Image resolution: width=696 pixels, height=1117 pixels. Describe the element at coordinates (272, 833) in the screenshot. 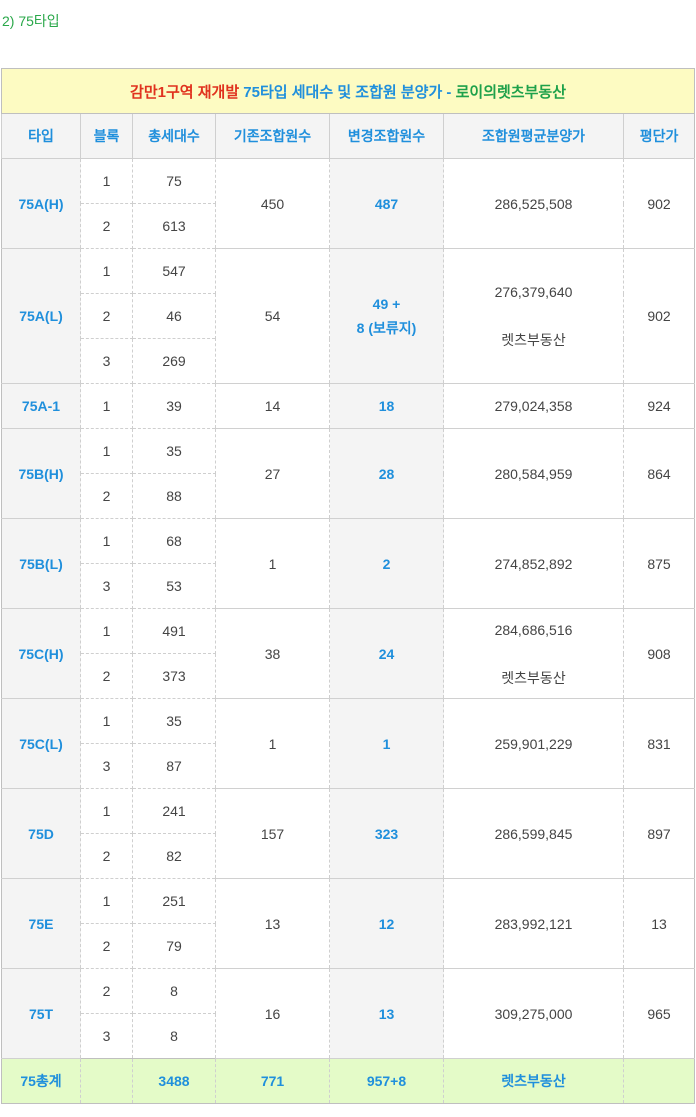

I see `existing-members-cell: 157` at that location.